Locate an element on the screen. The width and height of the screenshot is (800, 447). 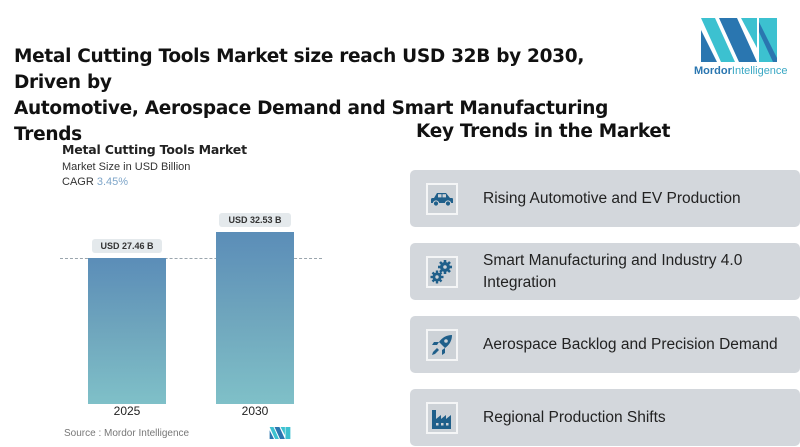
chart-title: Metal Cutting Tools Market is located at coordinates (154, 149).